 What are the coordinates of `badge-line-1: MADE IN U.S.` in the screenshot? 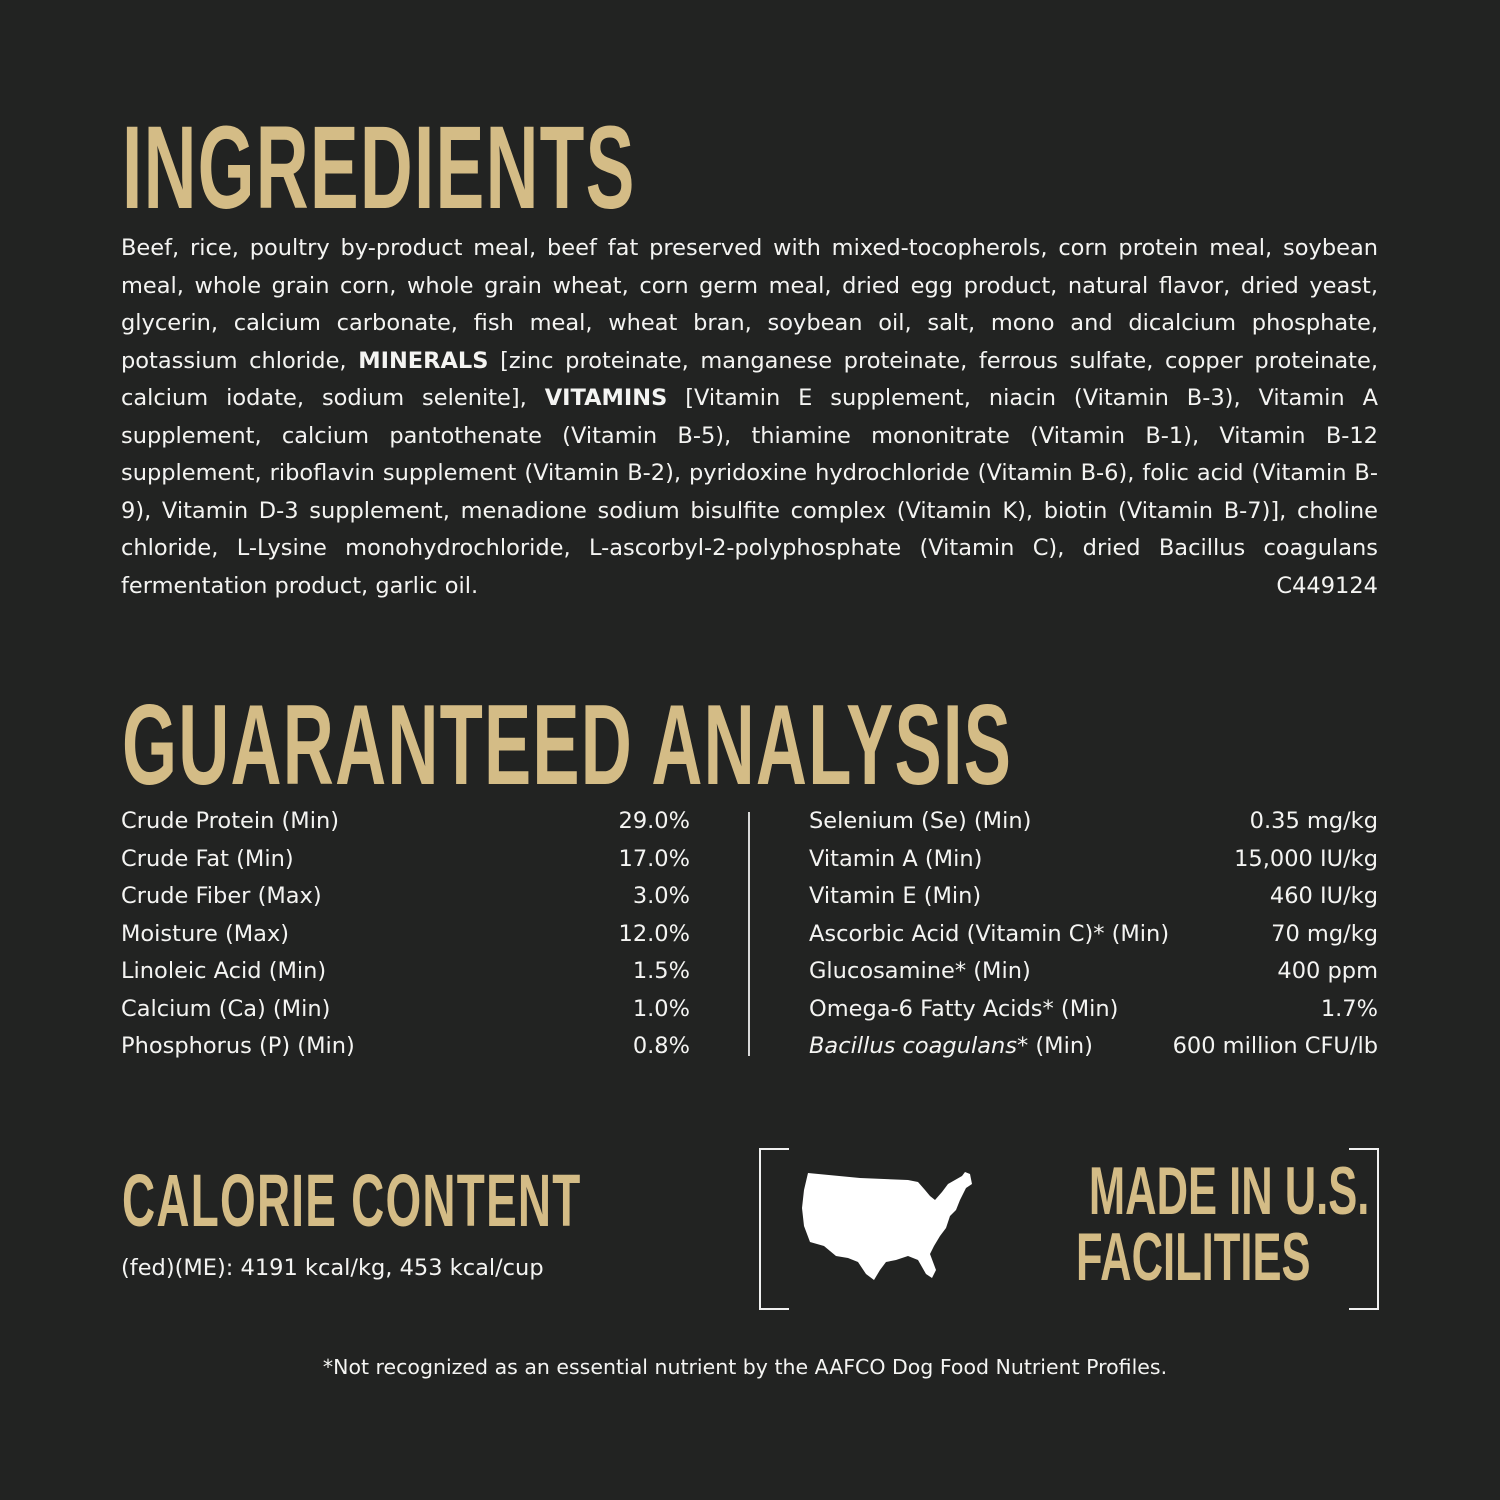 It's located at (1229, 1191).